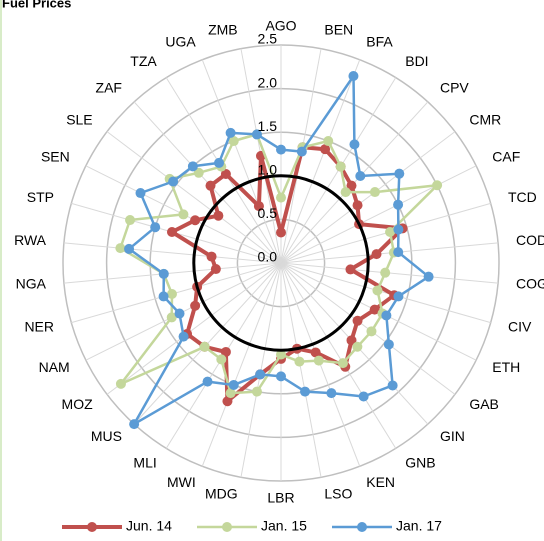 This screenshot has height=541, width=544. I want to click on category-label: UGA, so click(180, 42).